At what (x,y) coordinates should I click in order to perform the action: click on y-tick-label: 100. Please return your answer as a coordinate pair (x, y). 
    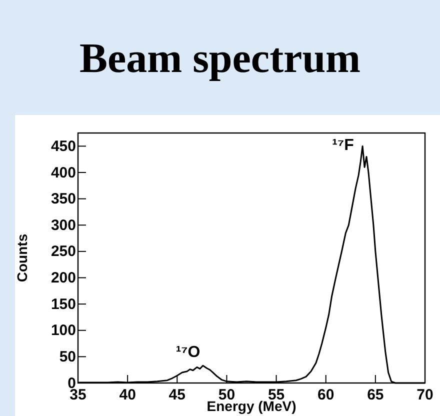
    Looking at the image, I should click on (63, 331).